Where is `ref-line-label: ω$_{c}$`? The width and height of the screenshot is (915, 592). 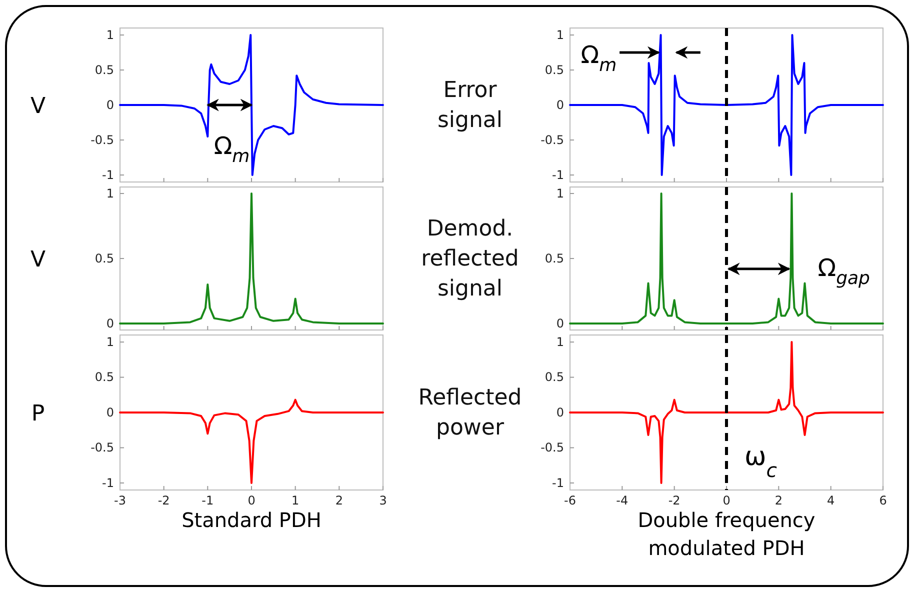
ref-line-label: ω$_{c}$ is located at coordinates (761, 462).